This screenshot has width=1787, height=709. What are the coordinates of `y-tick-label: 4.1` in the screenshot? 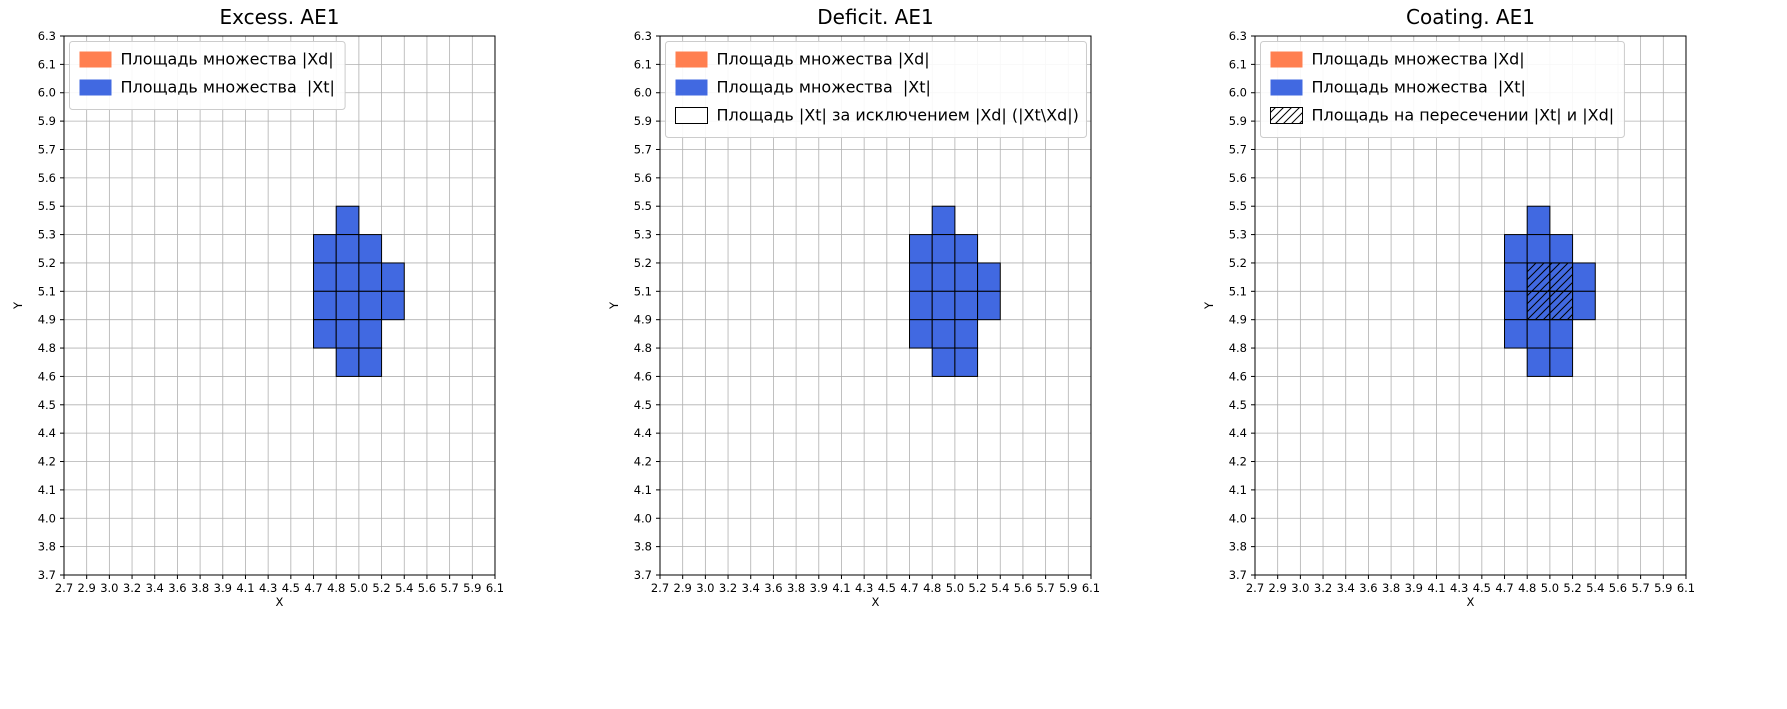 It's located at (47, 490).